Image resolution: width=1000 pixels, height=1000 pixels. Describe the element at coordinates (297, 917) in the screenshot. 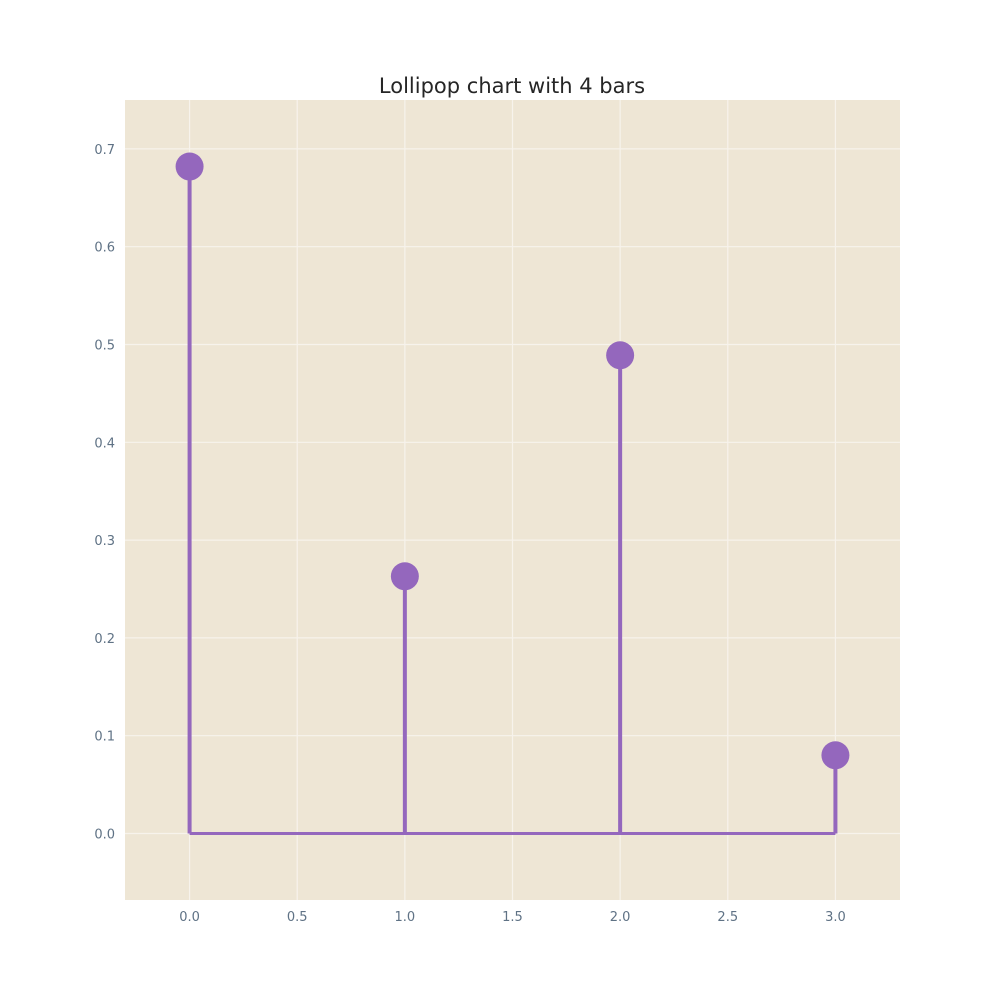

I see `x-tick-label-1: 0.5` at that location.